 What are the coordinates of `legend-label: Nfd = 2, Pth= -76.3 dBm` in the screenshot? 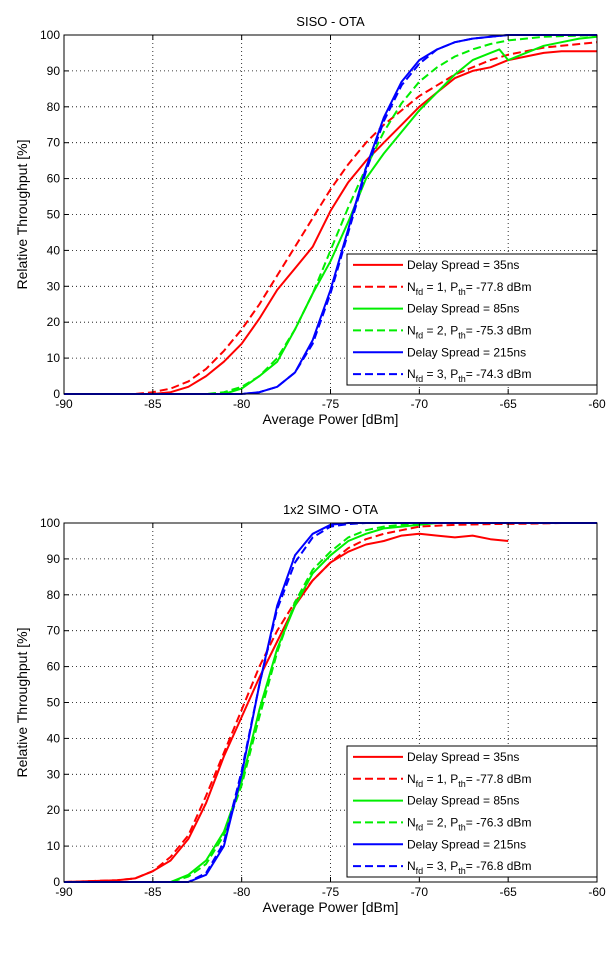 It's located at (469, 823).